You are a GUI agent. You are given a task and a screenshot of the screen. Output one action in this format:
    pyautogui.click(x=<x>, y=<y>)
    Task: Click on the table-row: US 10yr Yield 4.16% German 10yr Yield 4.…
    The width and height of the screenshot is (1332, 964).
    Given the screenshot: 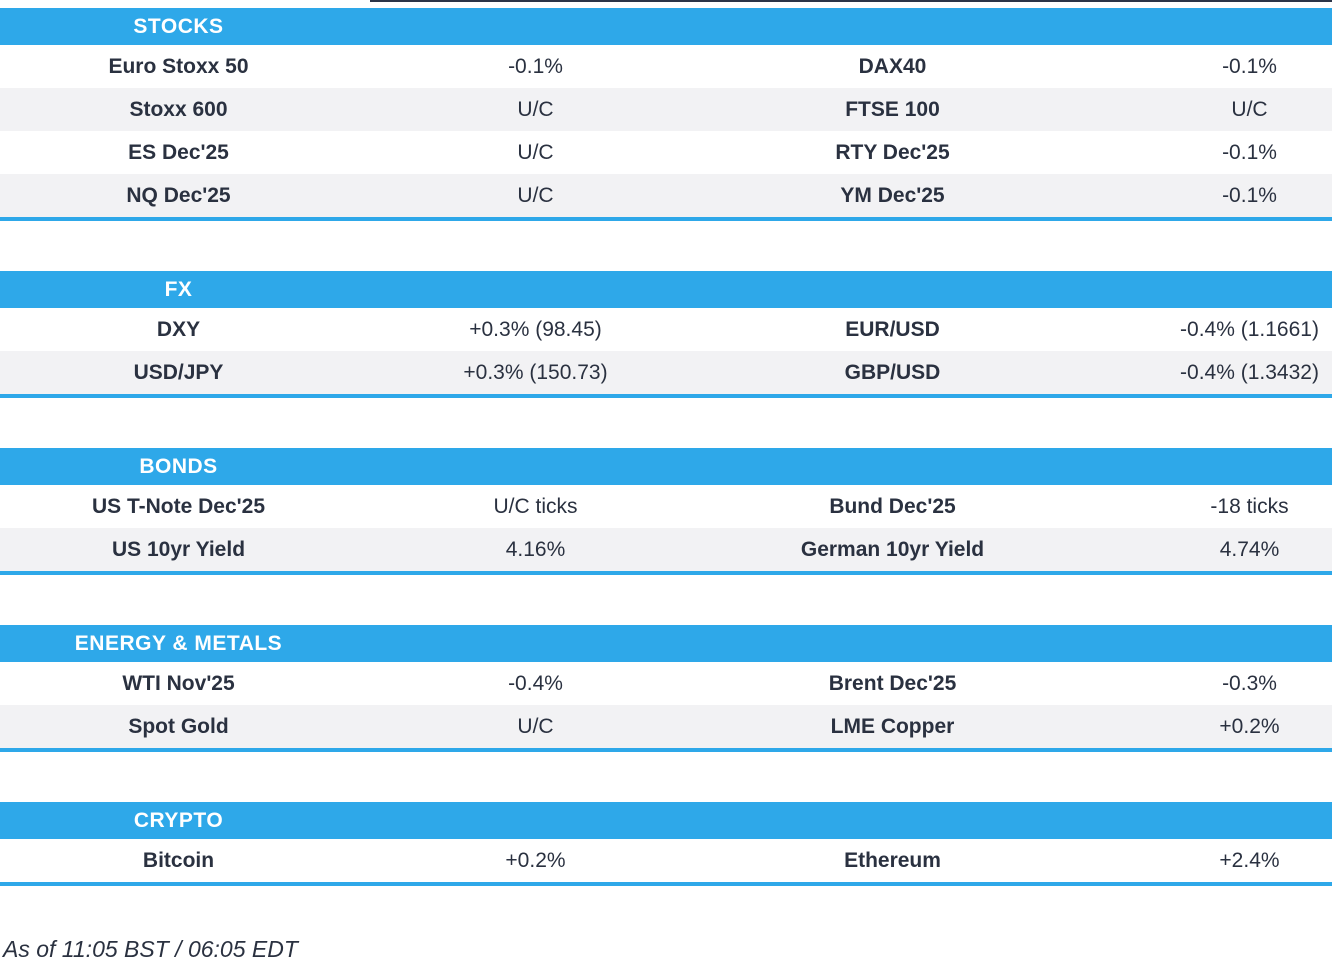 What is the action you would take?
    pyautogui.click(x=666, y=549)
    